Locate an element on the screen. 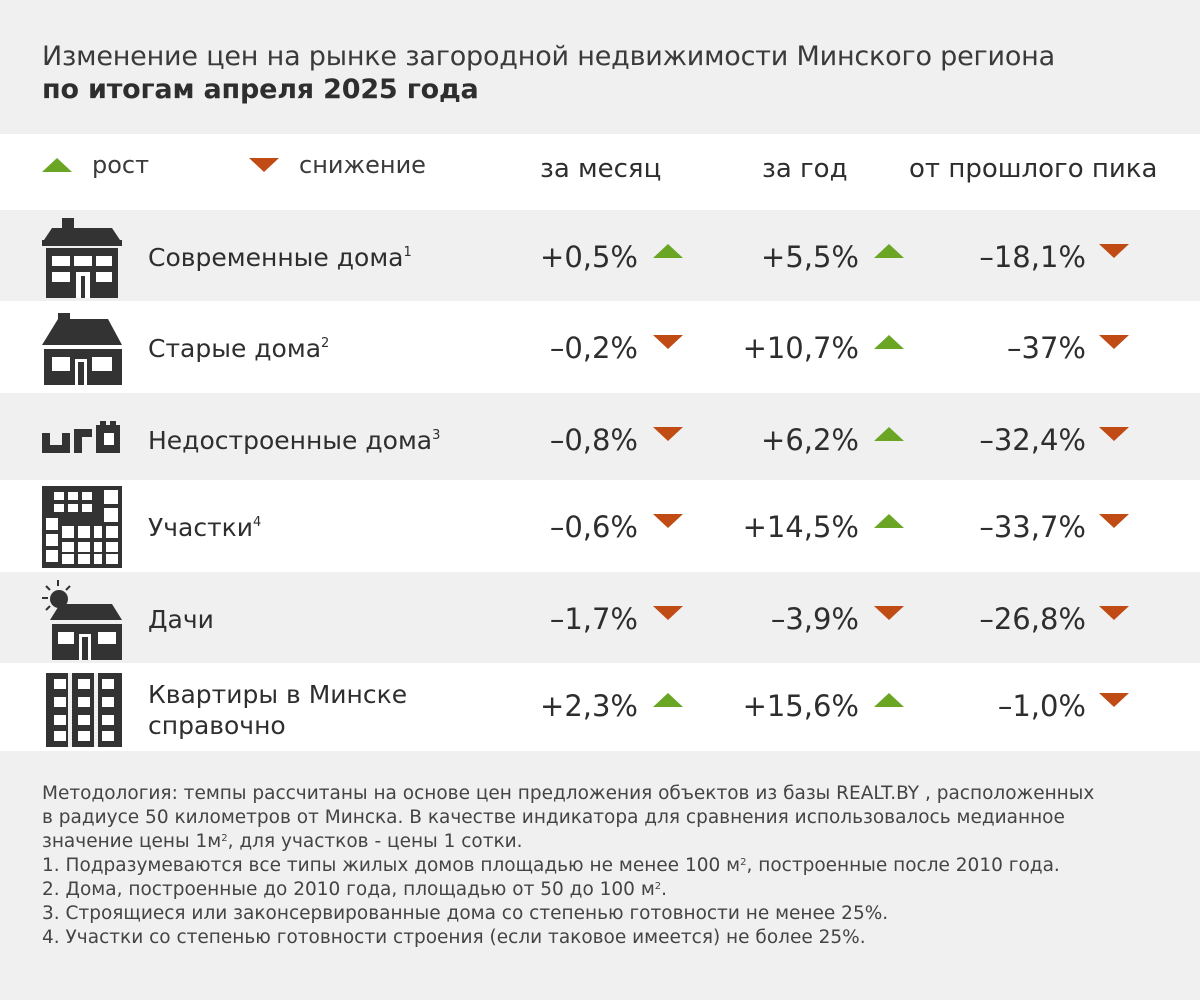 This screenshot has height=1000, width=1200. row-label: Квартиры в Минске справочно is located at coordinates (277, 710).